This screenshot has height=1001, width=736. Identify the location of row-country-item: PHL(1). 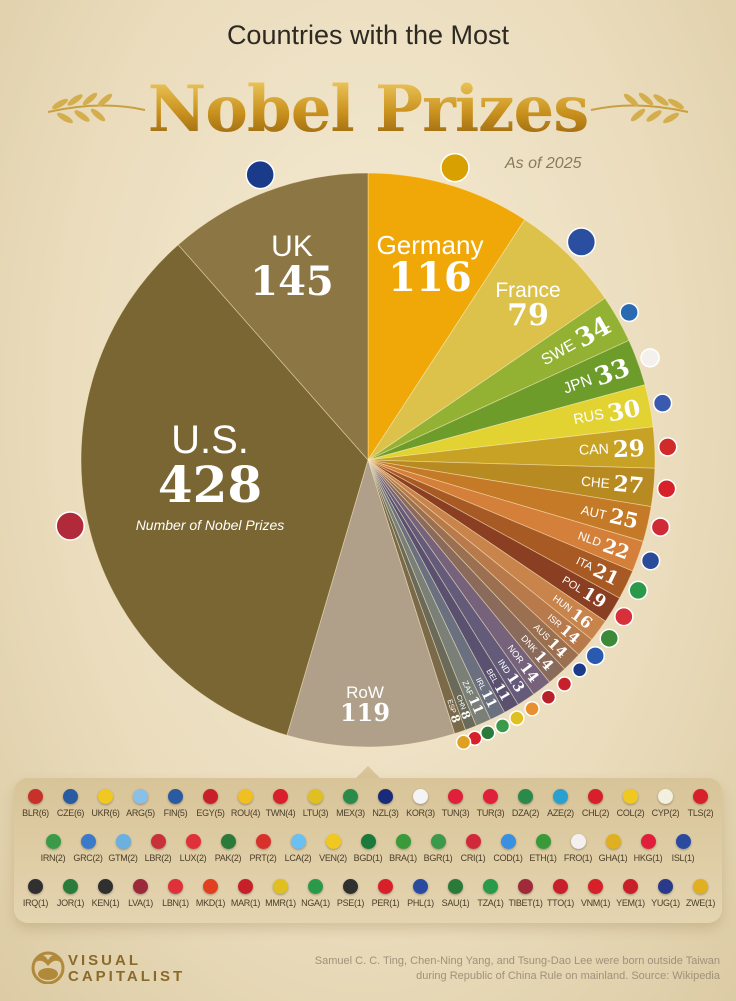
(420, 893).